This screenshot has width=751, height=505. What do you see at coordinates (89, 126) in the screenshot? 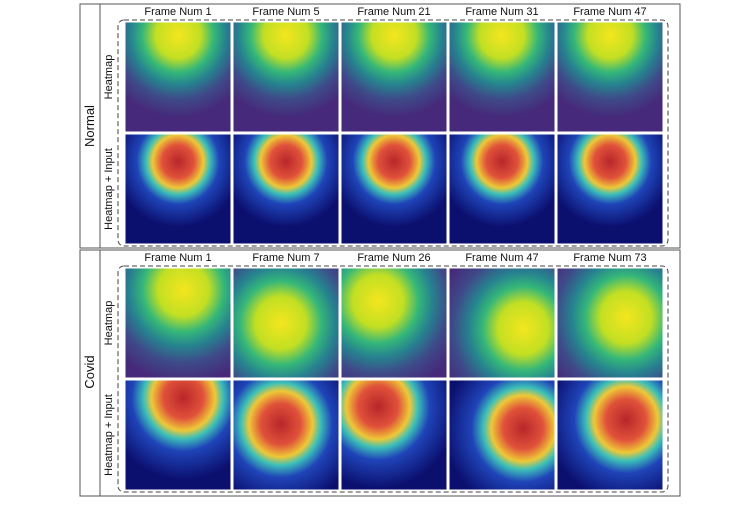
I see `panel-label: Normal` at bounding box center [89, 126].